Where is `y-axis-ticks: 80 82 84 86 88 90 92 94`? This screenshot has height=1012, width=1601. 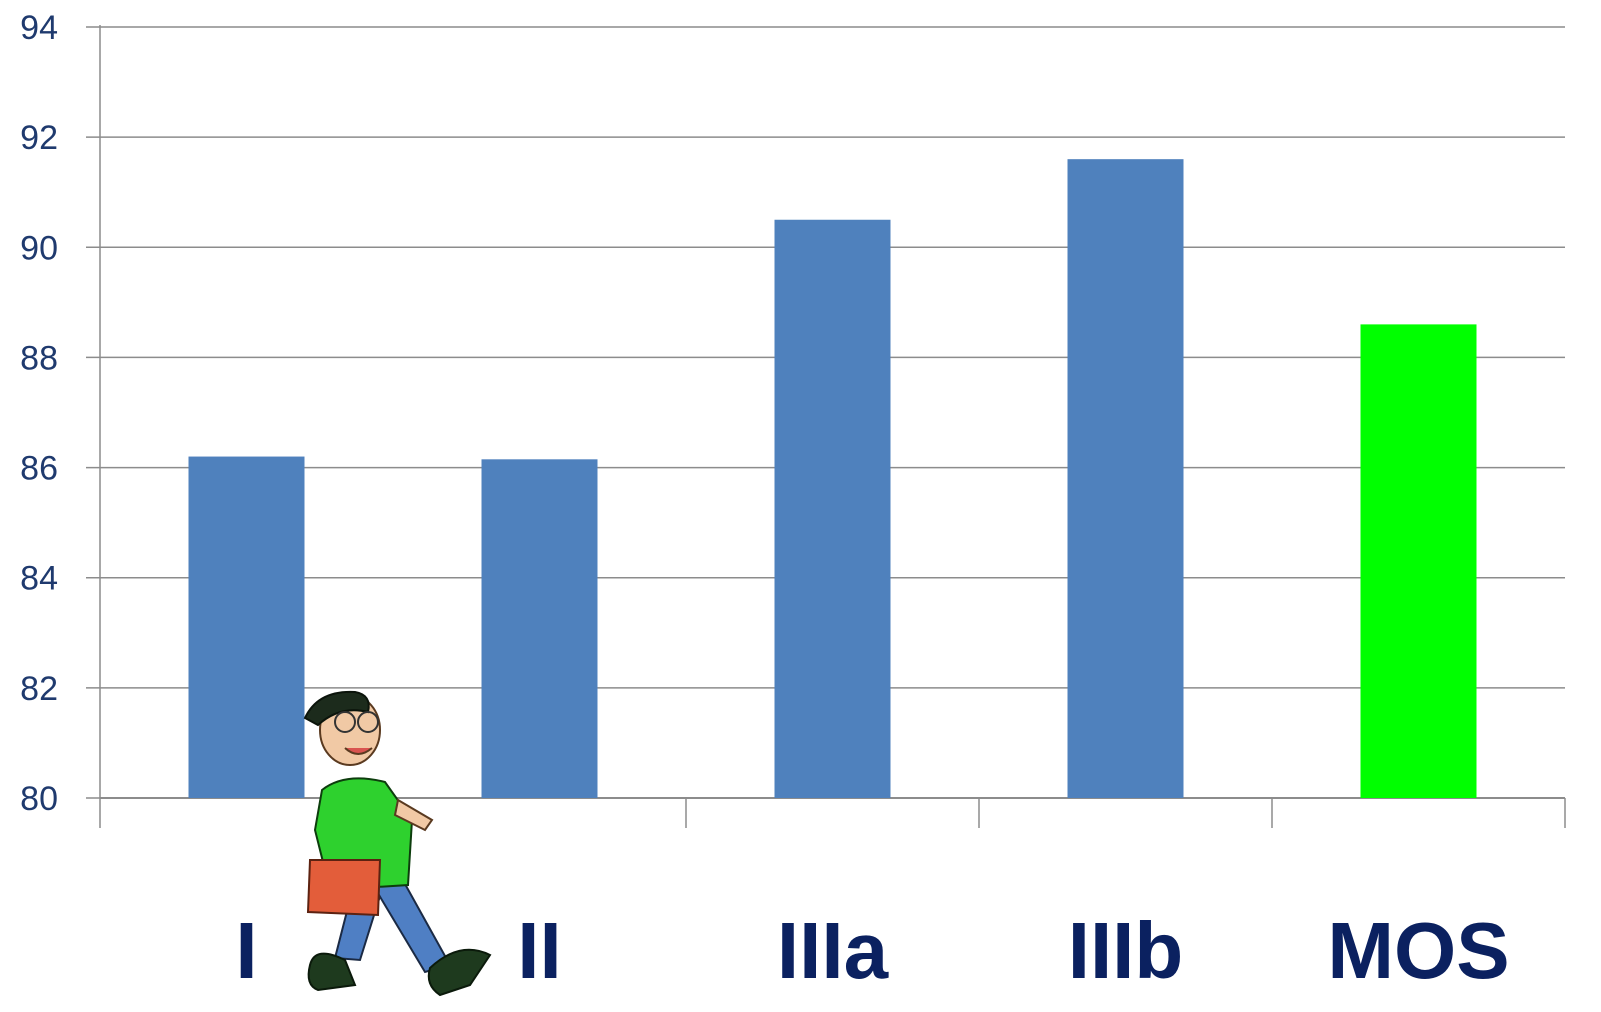
y-axis-ticks: 80 82 84 86 88 90 92 94 is located at coordinates (39, 413).